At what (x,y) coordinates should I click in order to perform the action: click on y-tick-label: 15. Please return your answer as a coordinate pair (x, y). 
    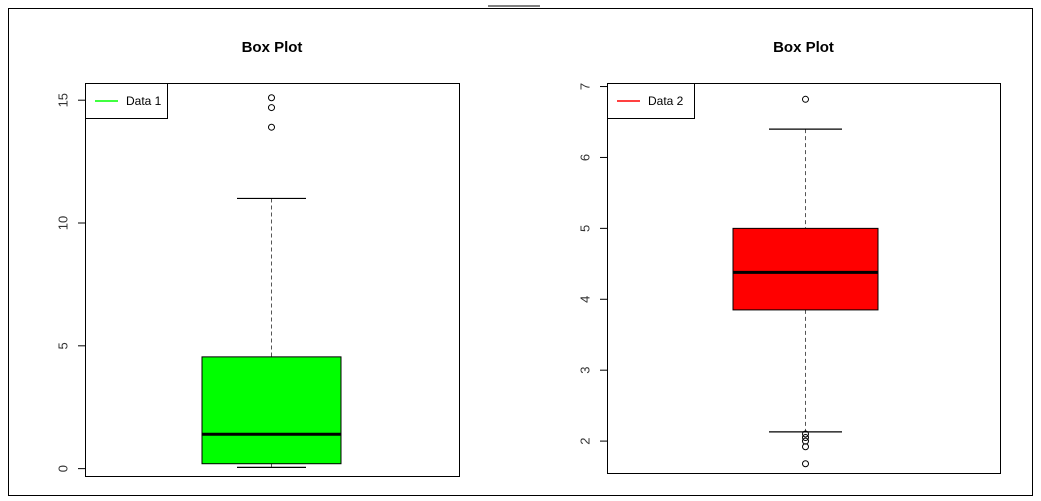
    Looking at the image, I should click on (63, 100).